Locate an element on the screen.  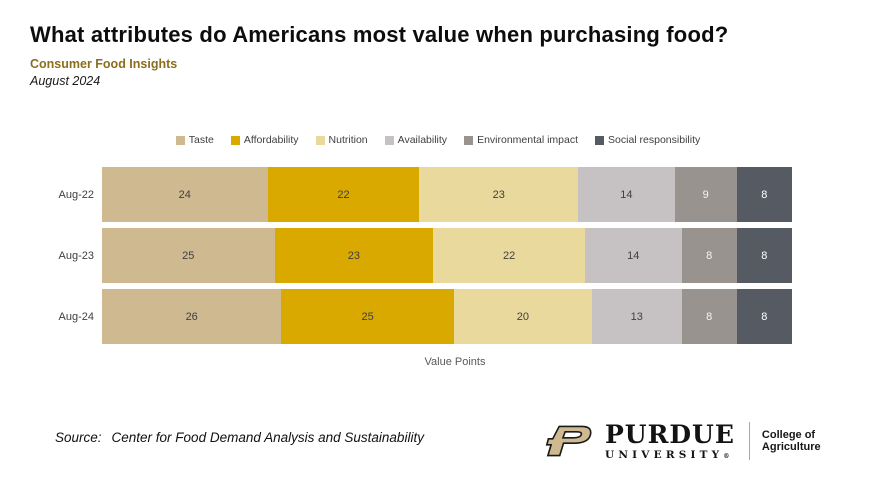
stacked-bar: 25 23 22 14 8 8 is located at coordinates (447, 255).